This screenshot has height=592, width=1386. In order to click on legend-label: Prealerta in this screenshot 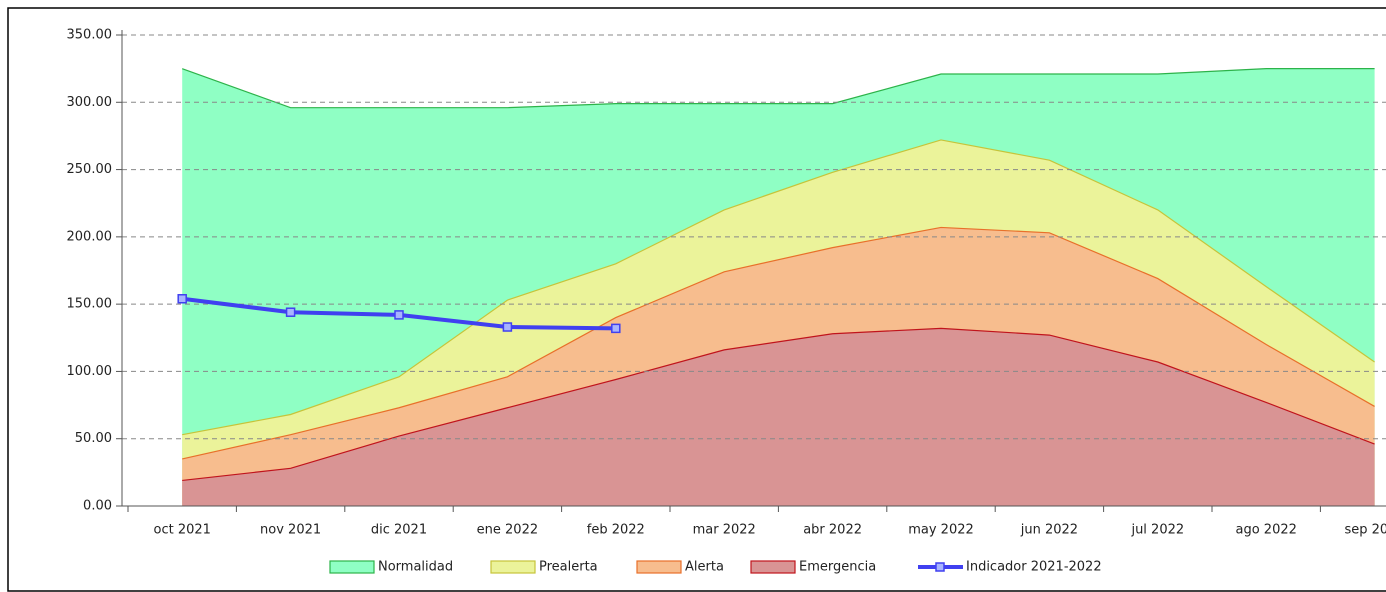, I will do `click(568, 567)`.